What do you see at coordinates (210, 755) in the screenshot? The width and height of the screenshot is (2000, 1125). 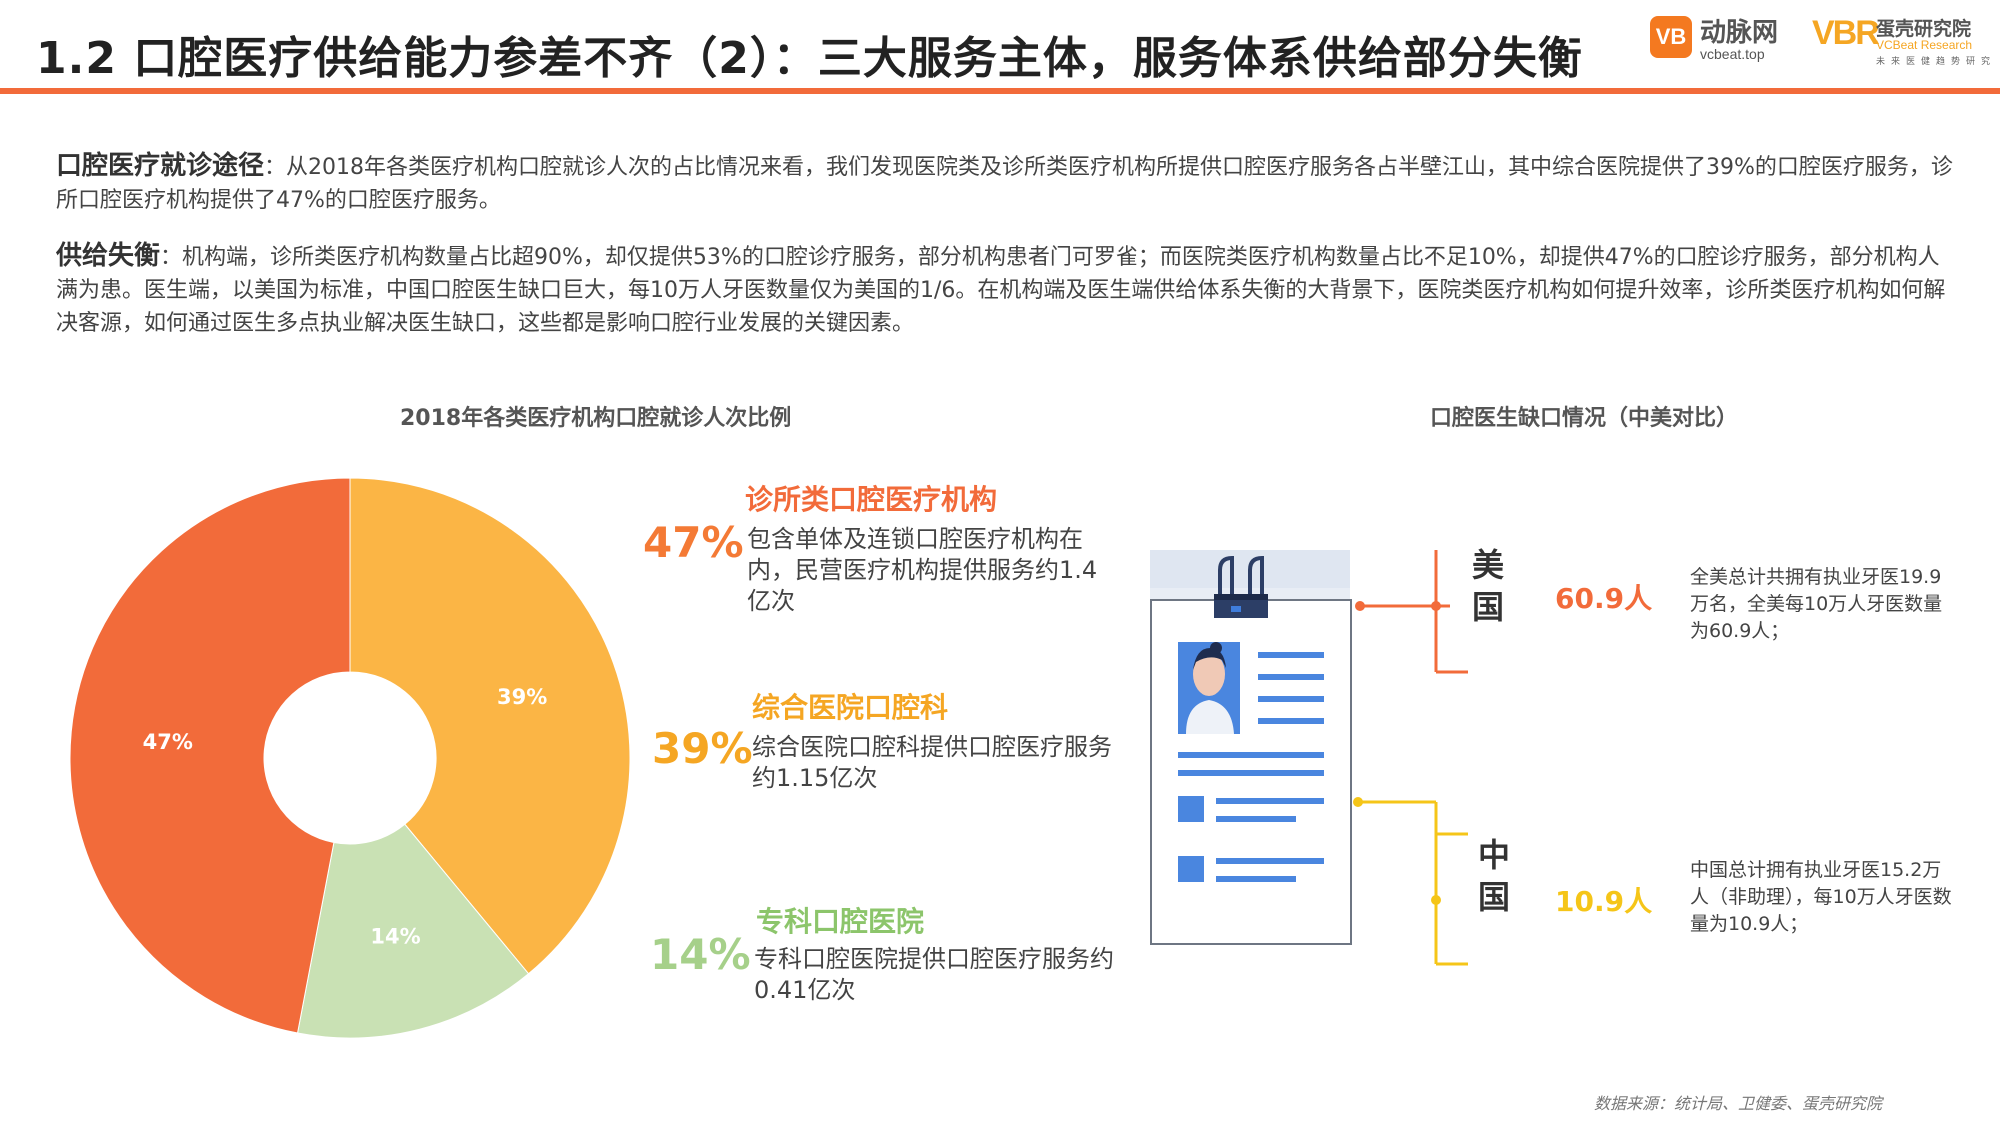 I see `pie-slice-clinic` at bounding box center [210, 755].